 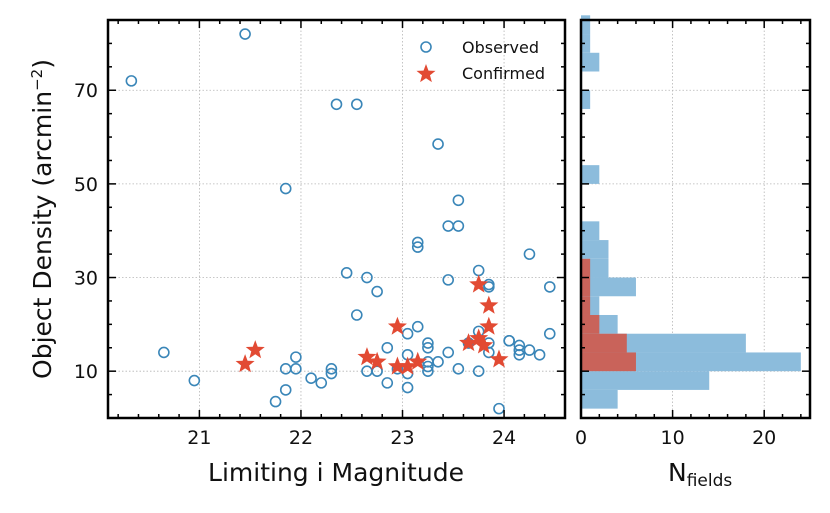 I want to click on legend-observed-marker, so click(x=426, y=47).